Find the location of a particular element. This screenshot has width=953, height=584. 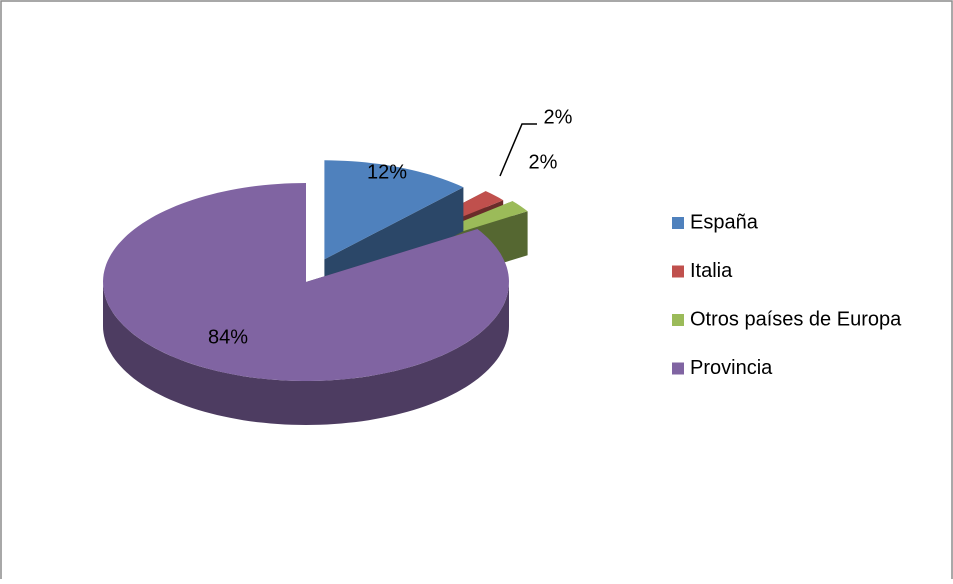

legend-label: Otros países de Europa is located at coordinates (796, 319).